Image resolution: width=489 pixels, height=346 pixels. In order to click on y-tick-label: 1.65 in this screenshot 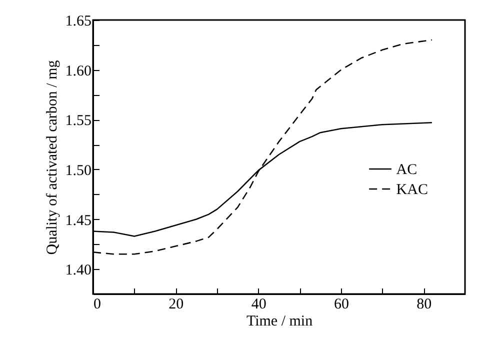, I will do `click(78, 22)`.